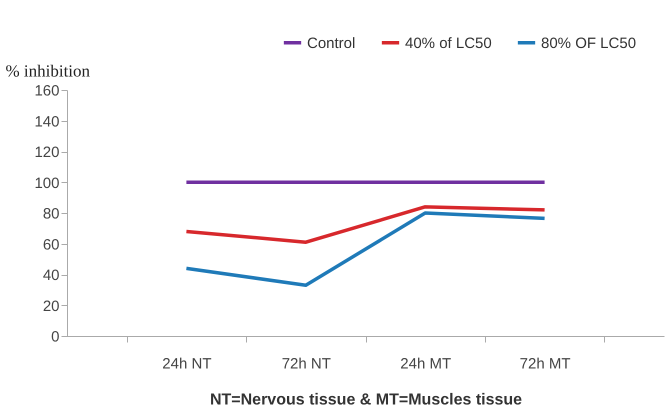 The width and height of the screenshot is (672, 415). I want to click on legend-label: 40% of LC50, so click(448, 43).